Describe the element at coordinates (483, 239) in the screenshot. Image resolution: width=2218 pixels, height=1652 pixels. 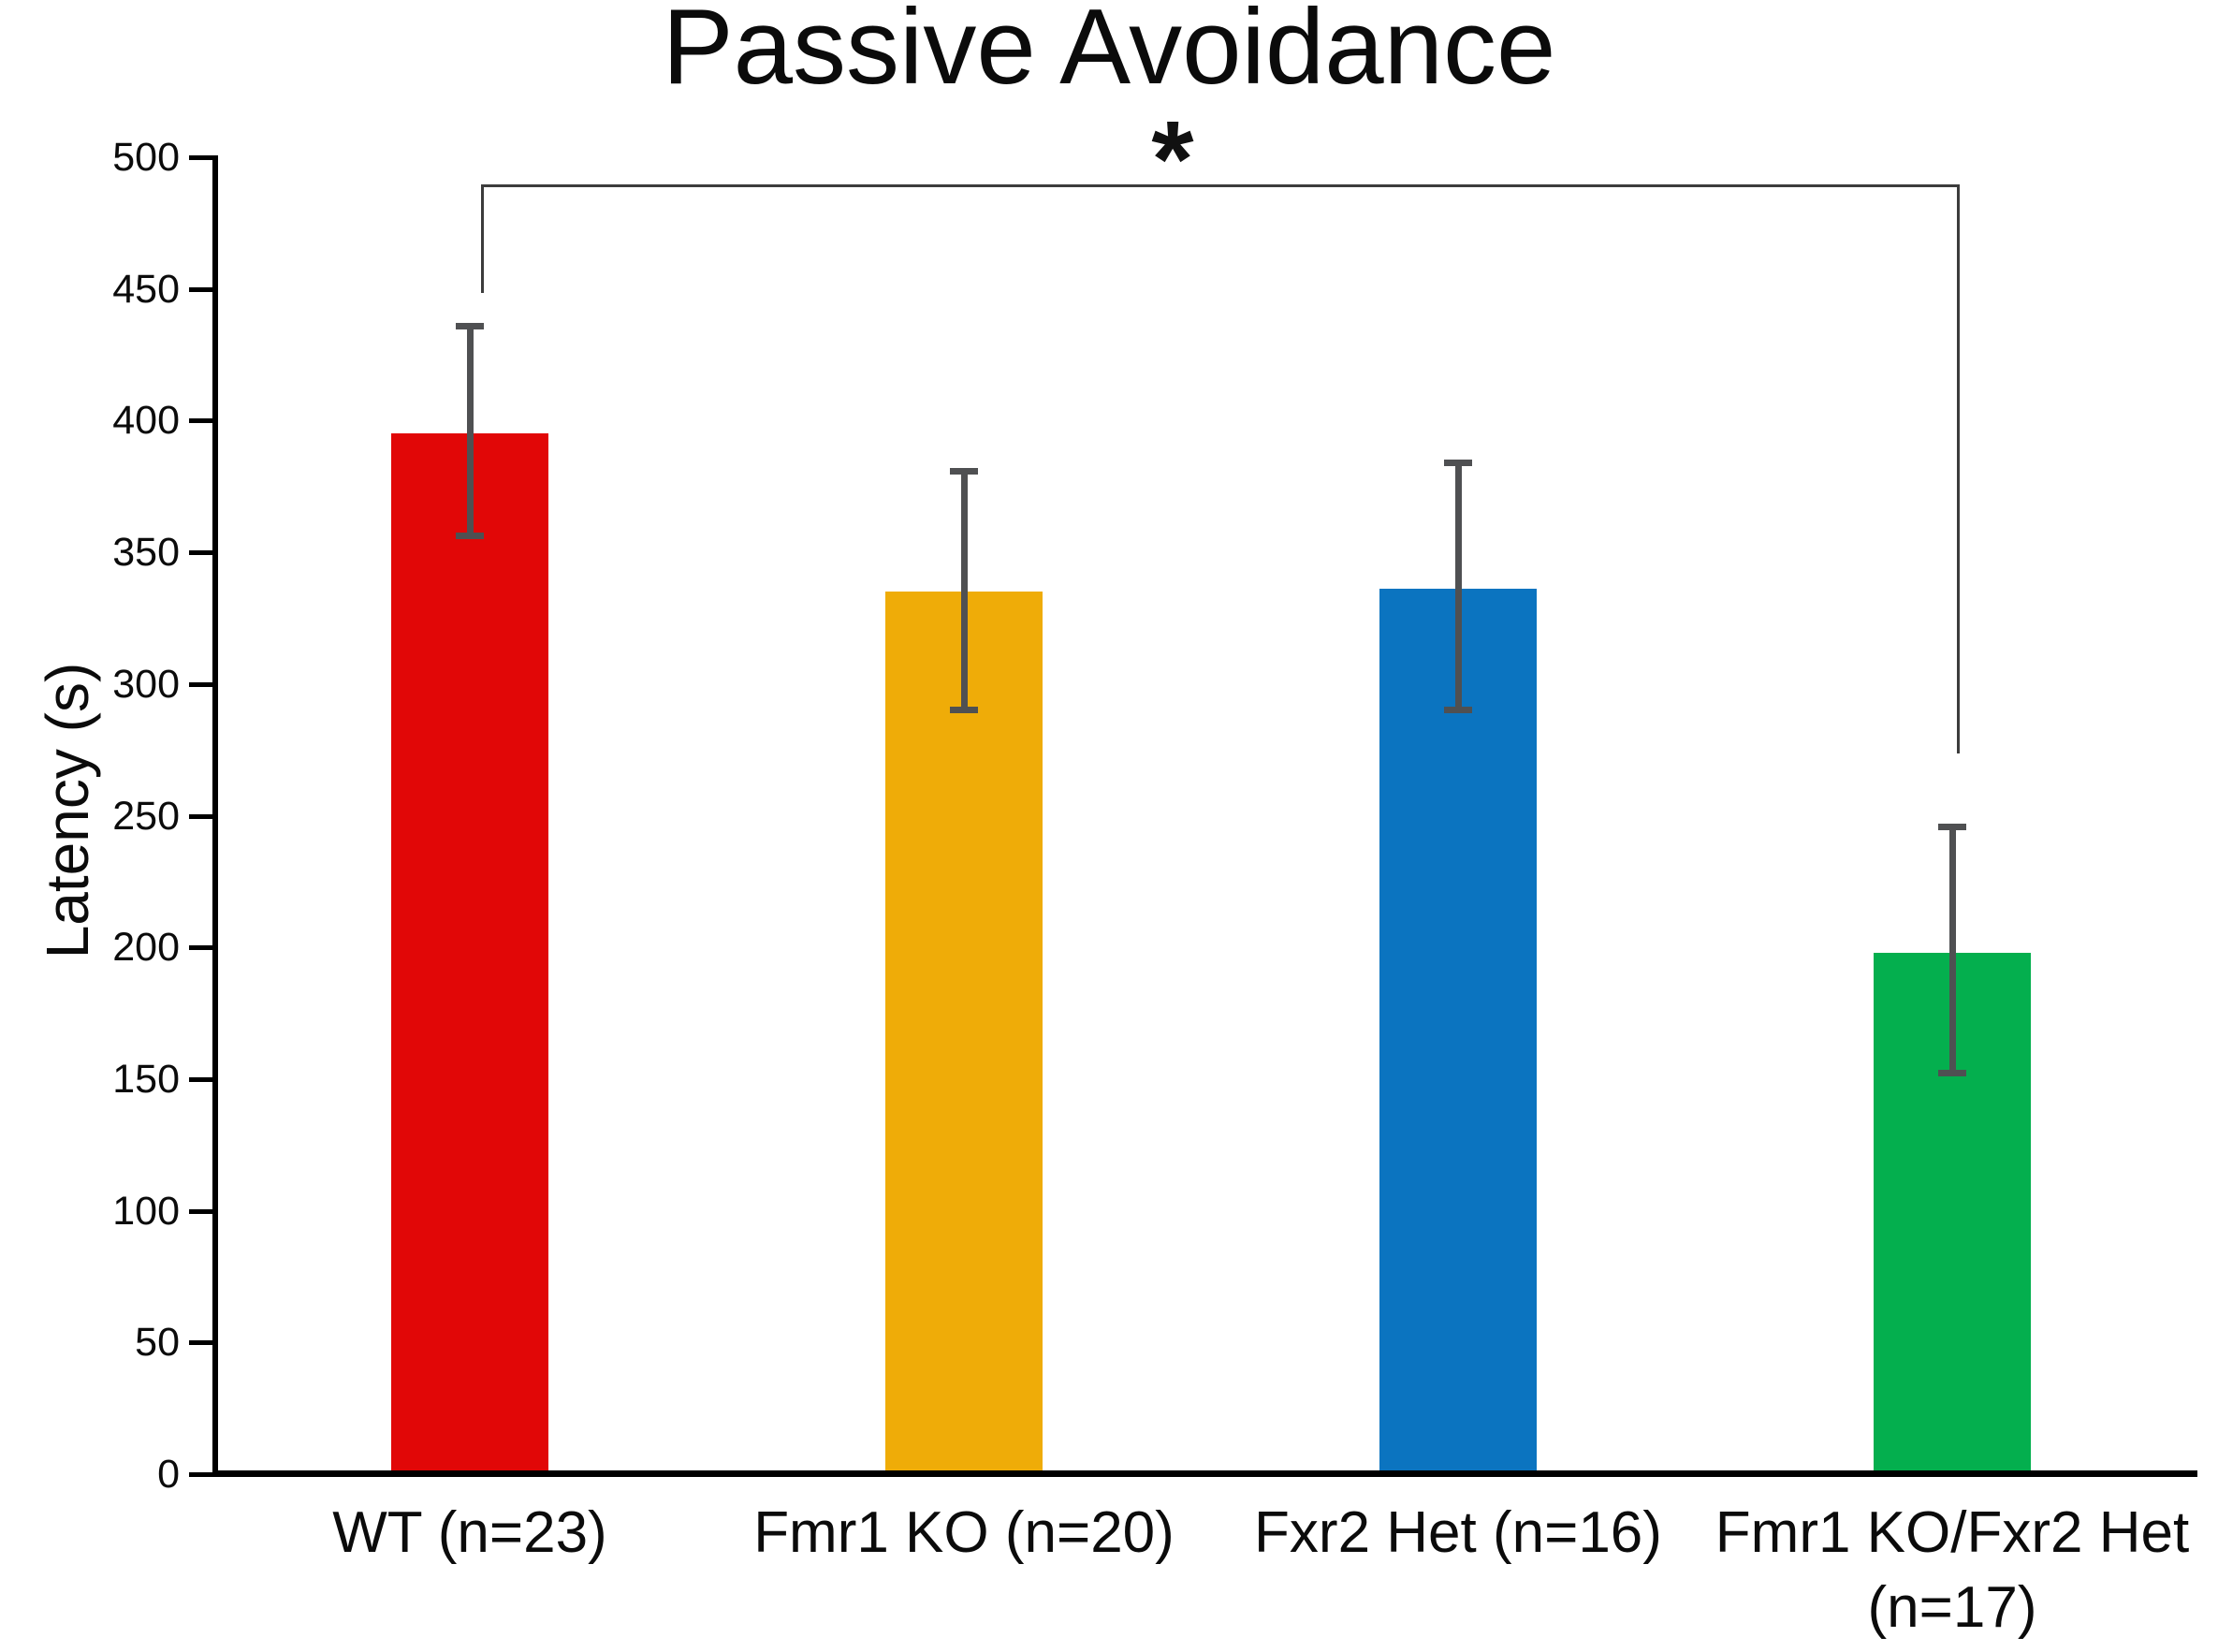
I see `significance-bracket-left` at that location.